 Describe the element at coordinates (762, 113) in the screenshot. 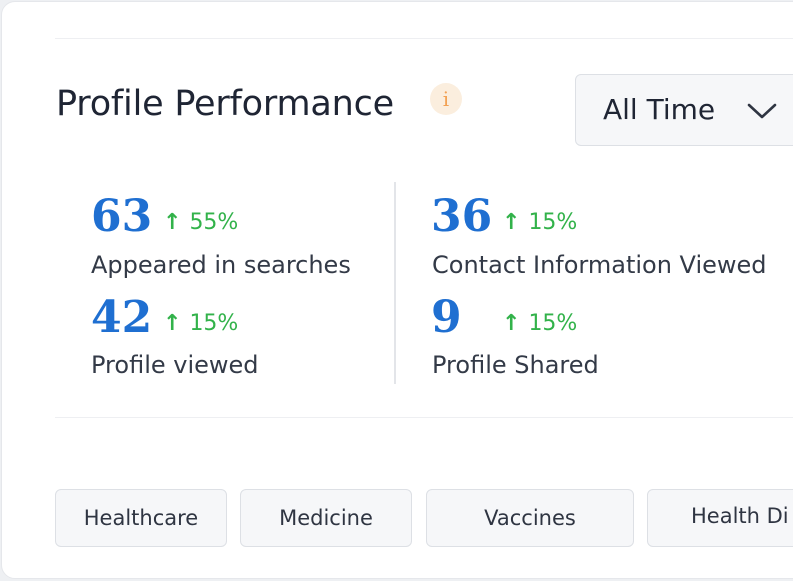

I see `chevron-down-icon` at that location.